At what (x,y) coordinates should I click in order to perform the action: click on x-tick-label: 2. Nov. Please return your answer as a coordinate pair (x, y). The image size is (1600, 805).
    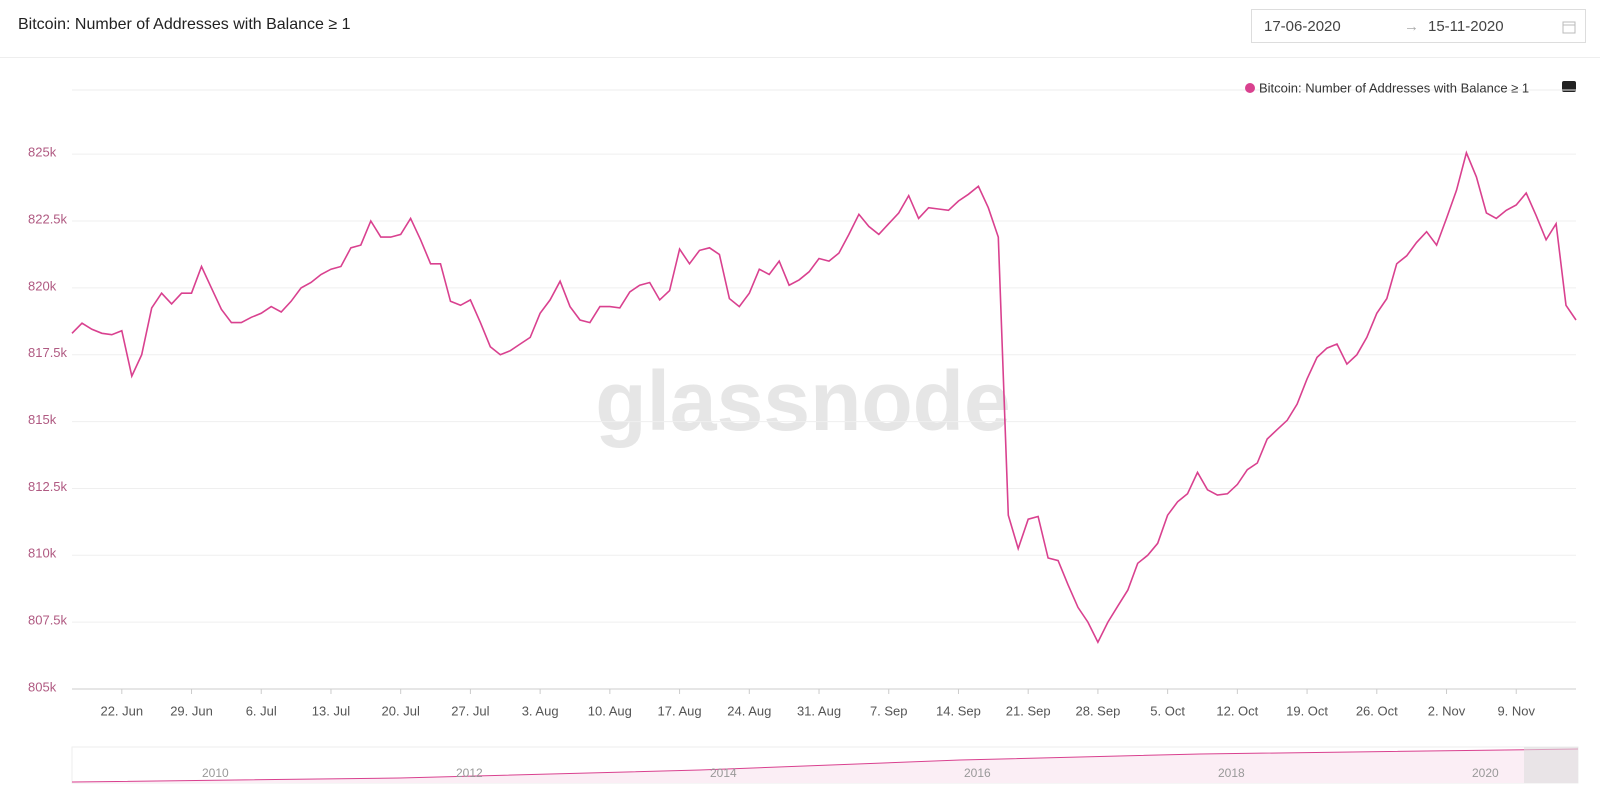
    Looking at the image, I should click on (1447, 710).